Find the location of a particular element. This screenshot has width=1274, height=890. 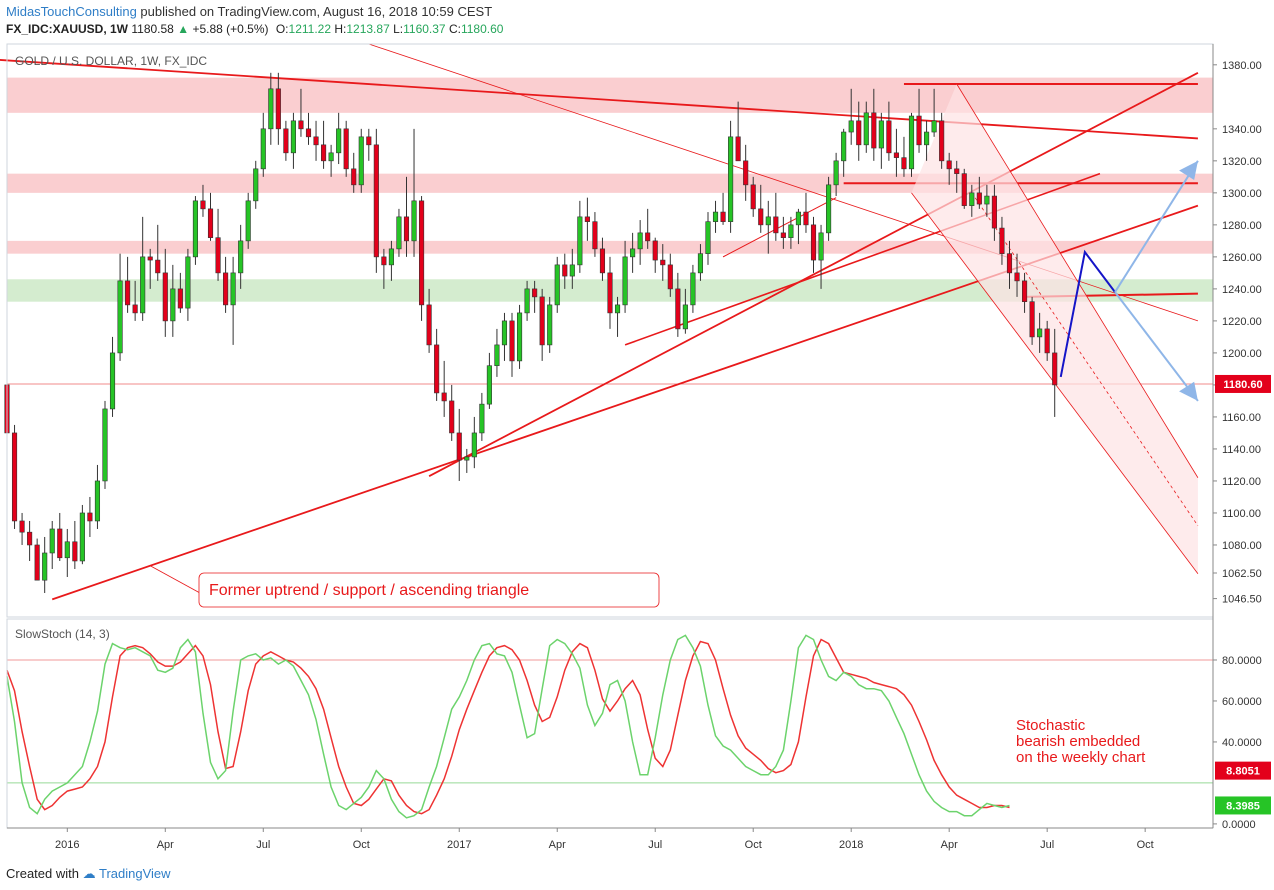

close-value: 1180.60 is located at coordinates (482, 29).